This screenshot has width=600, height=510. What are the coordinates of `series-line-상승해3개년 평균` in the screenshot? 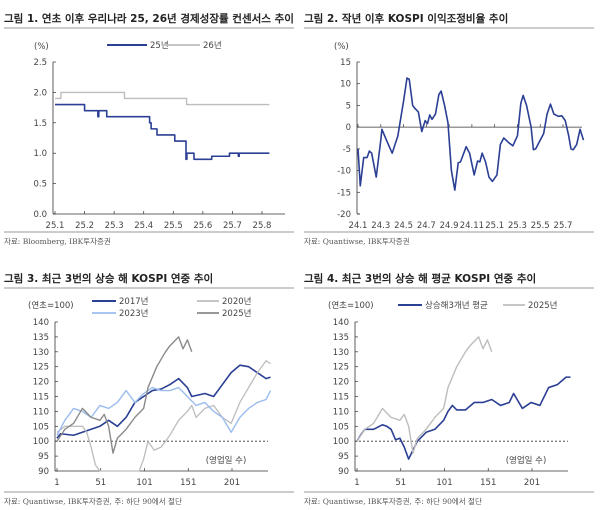 It's located at (463, 418).